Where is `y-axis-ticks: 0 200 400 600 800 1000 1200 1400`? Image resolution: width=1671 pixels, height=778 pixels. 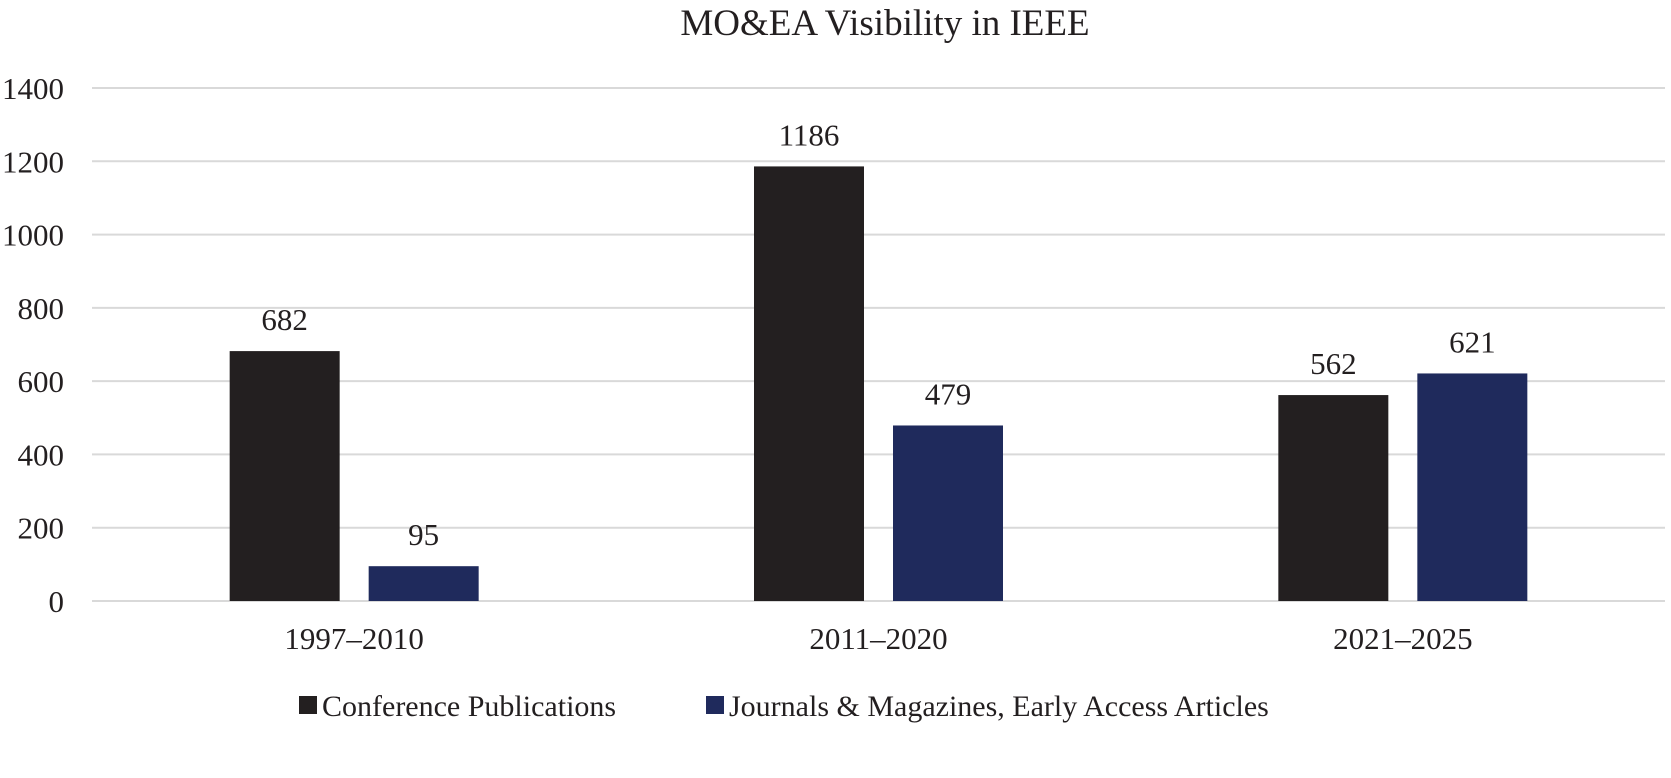
y-axis-ticks: 0 200 400 600 800 1000 1200 1400 is located at coordinates (33, 345).